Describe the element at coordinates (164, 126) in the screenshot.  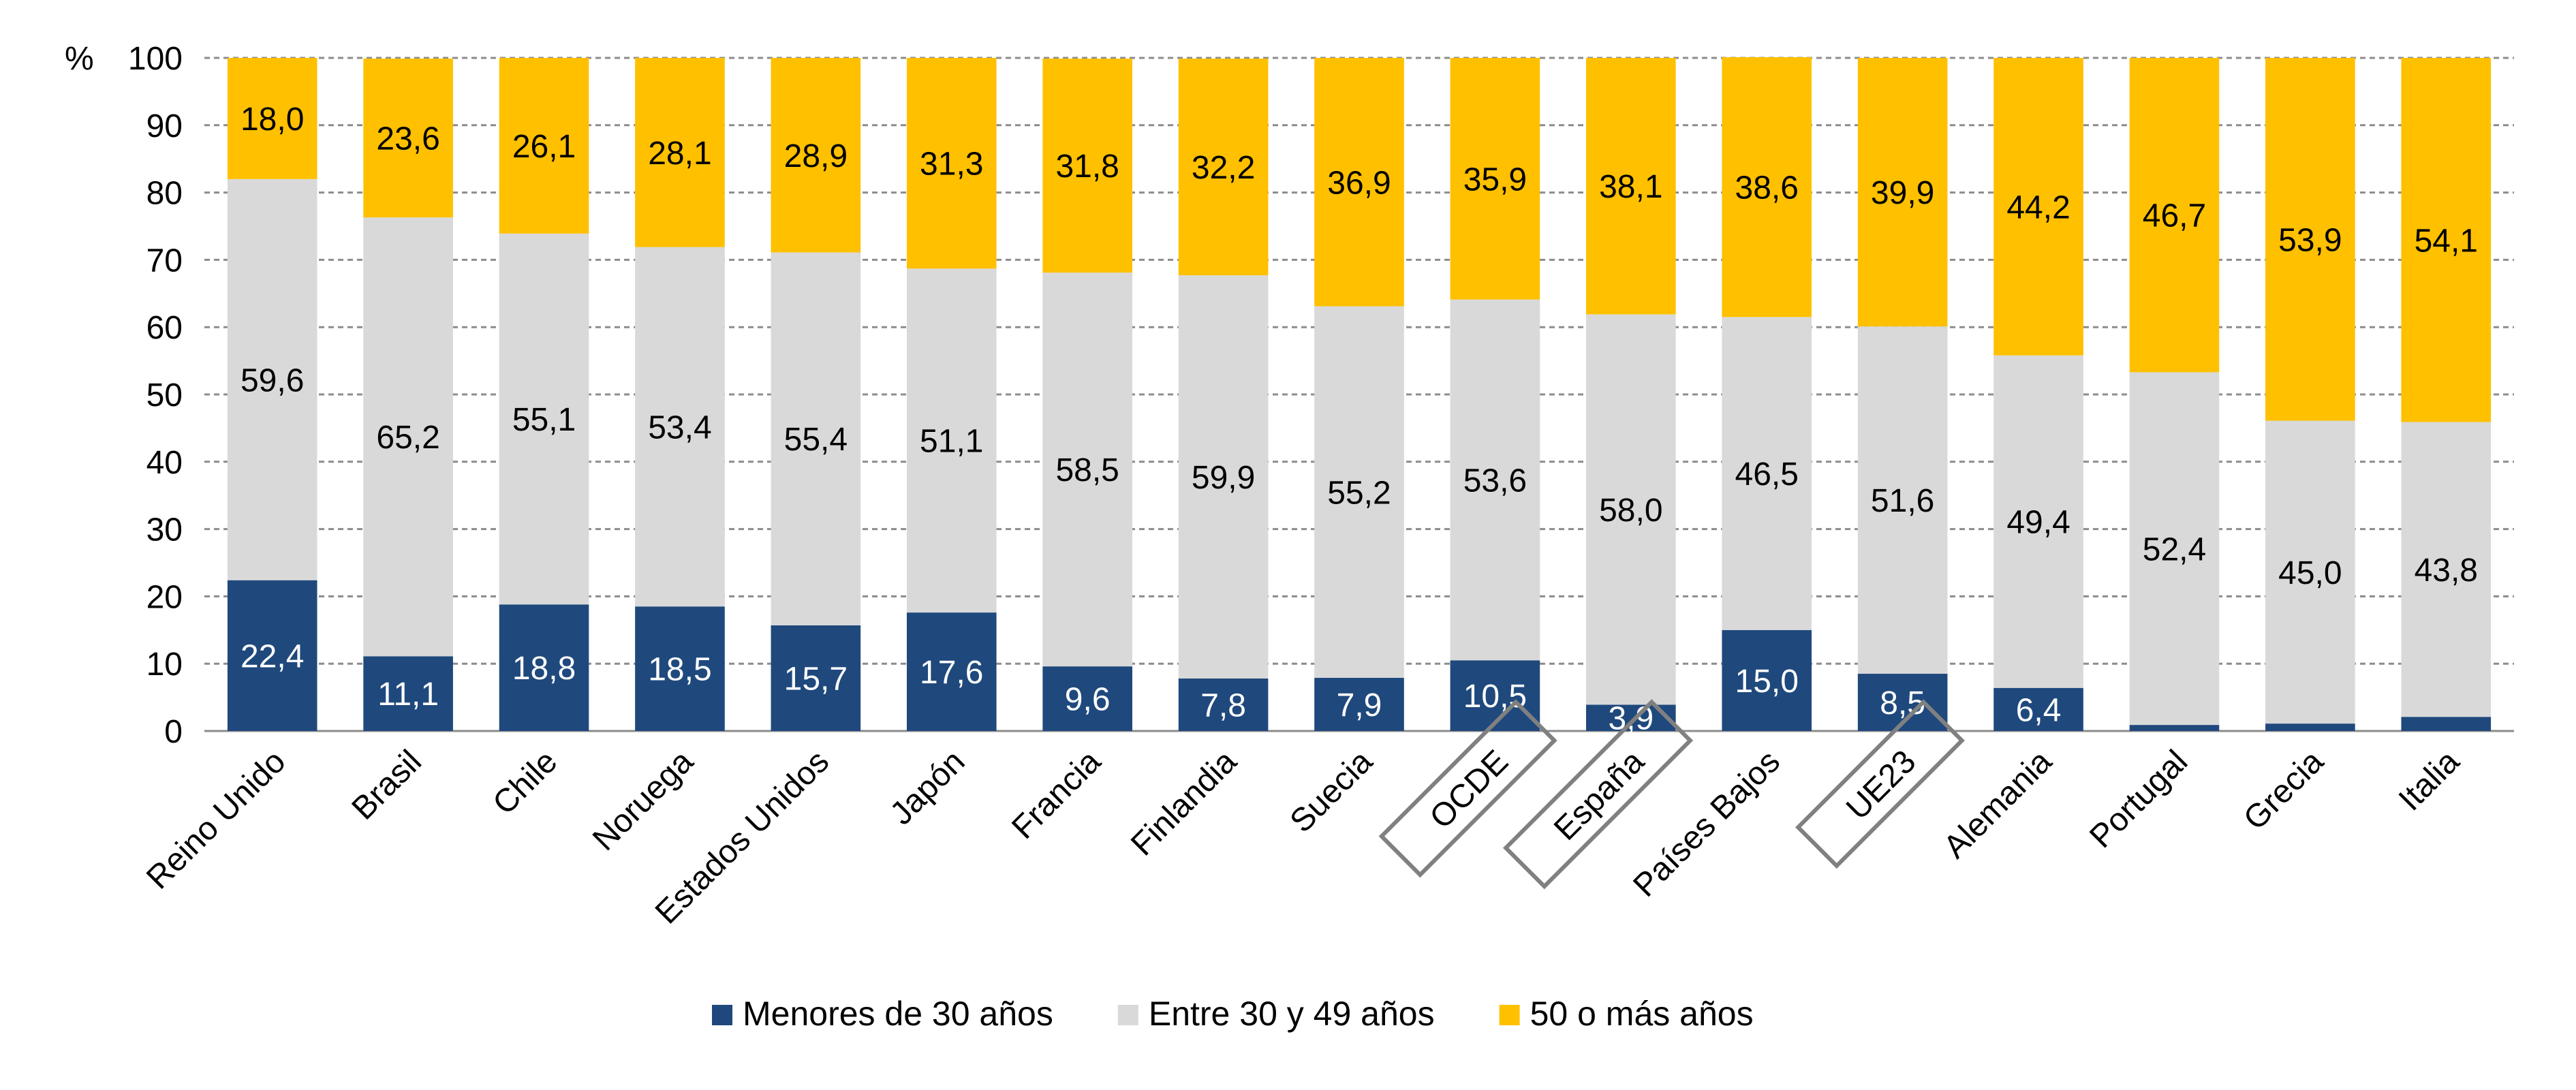
I see `y-tick-label: 90` at that location.